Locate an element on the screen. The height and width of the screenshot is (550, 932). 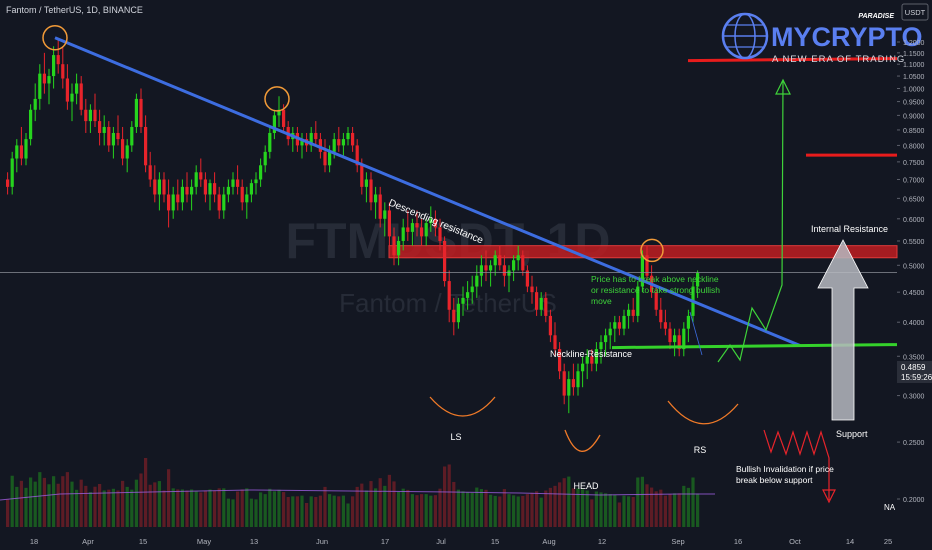
breakout-note-line-1: Price has to break above neckline is located at coordinates (655, 279).